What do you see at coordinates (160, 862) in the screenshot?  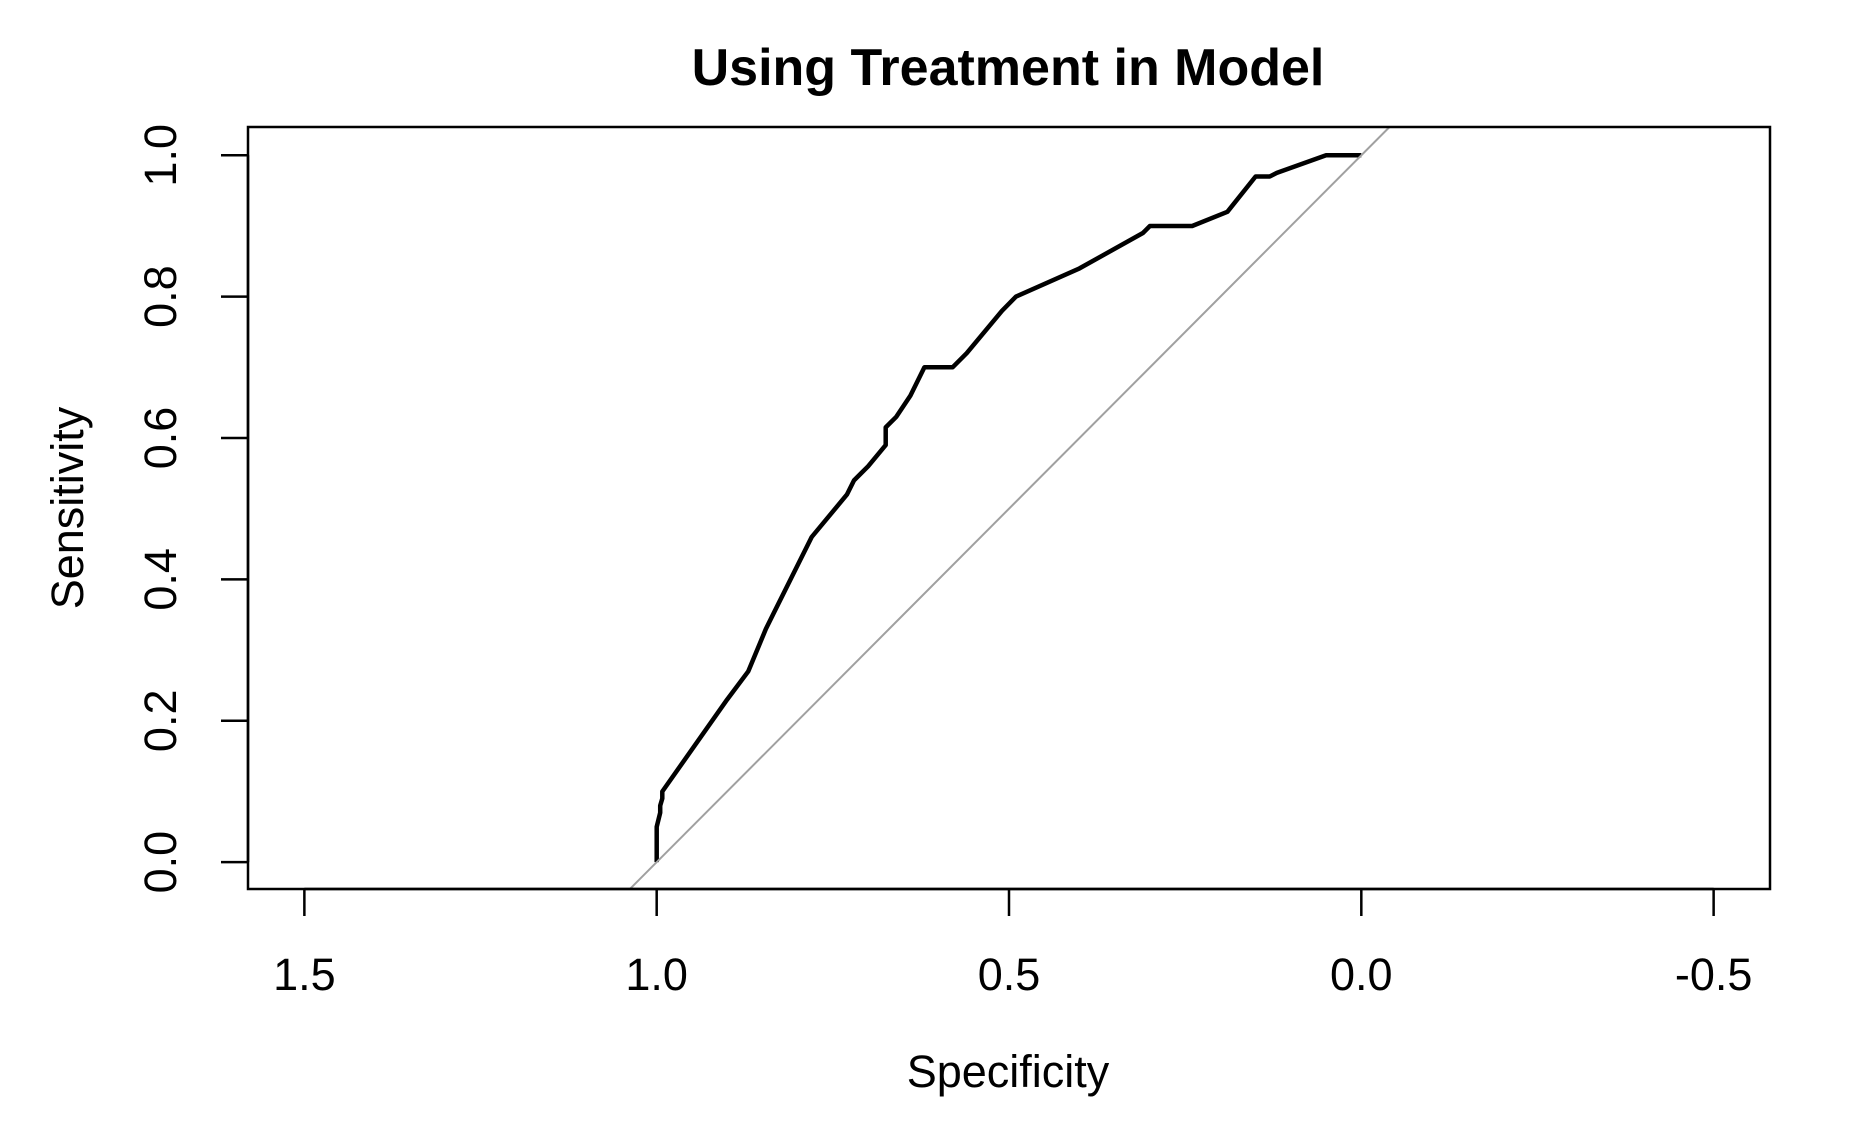 I see `y-tick-label: 0.0` at bounding box center [160, 862].